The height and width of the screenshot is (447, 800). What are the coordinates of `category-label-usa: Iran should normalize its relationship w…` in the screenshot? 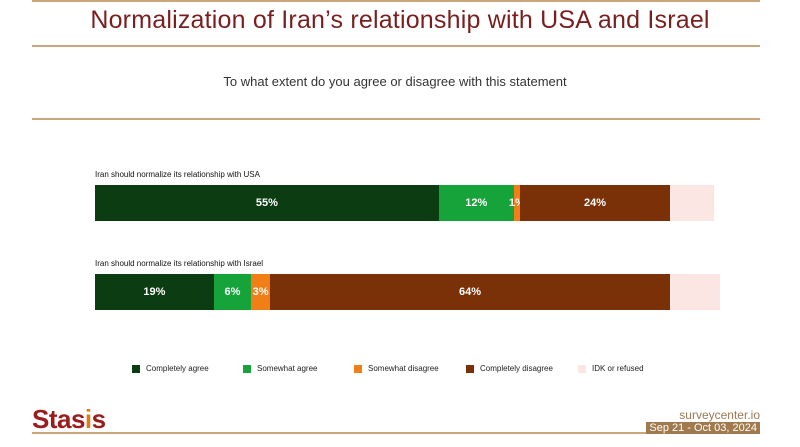 It's located at (177, 174).